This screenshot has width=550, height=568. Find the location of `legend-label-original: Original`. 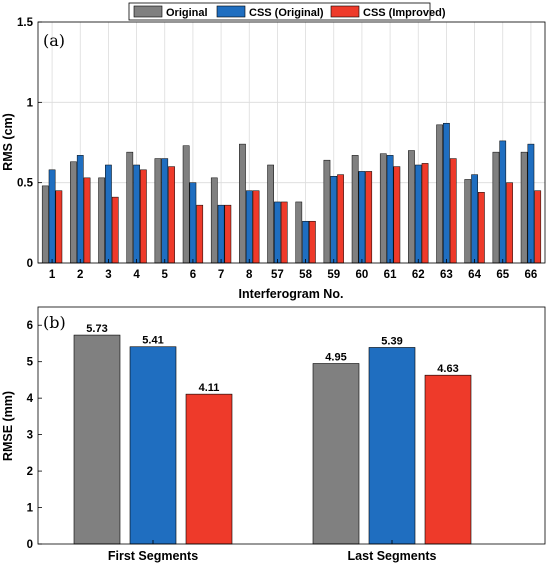

legend-label-original: Original is located at coordinates (187, 13).